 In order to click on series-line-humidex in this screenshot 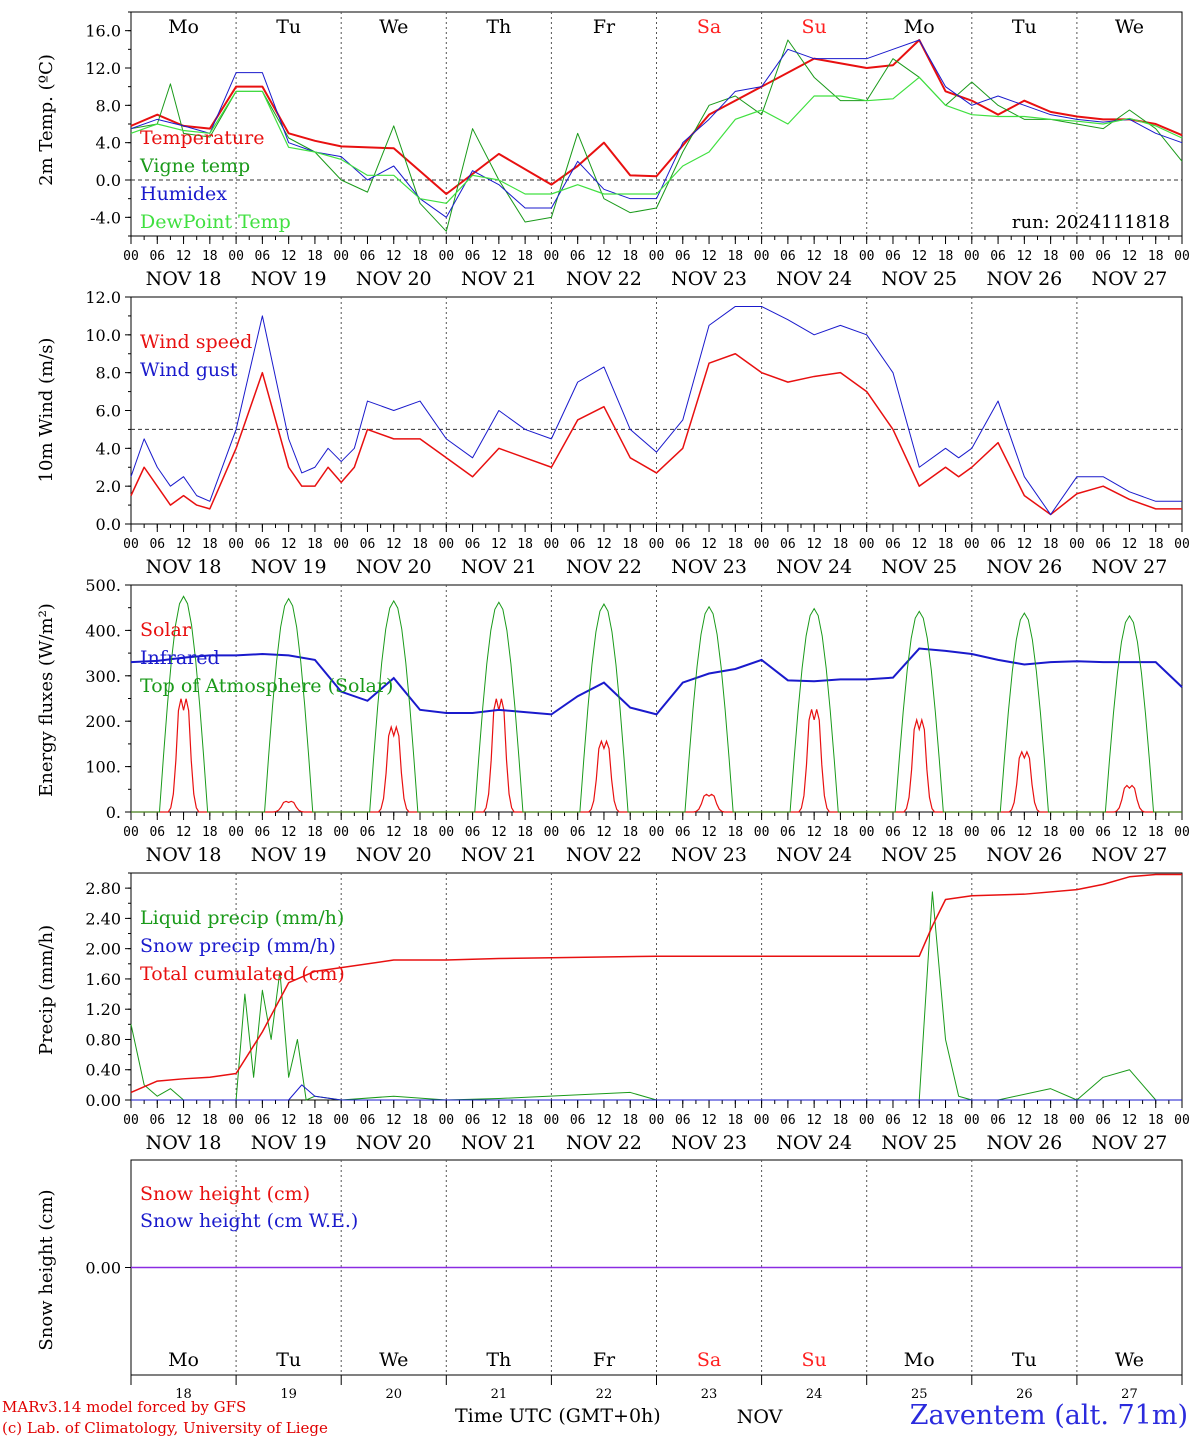, I will do `click(656, 128)`.